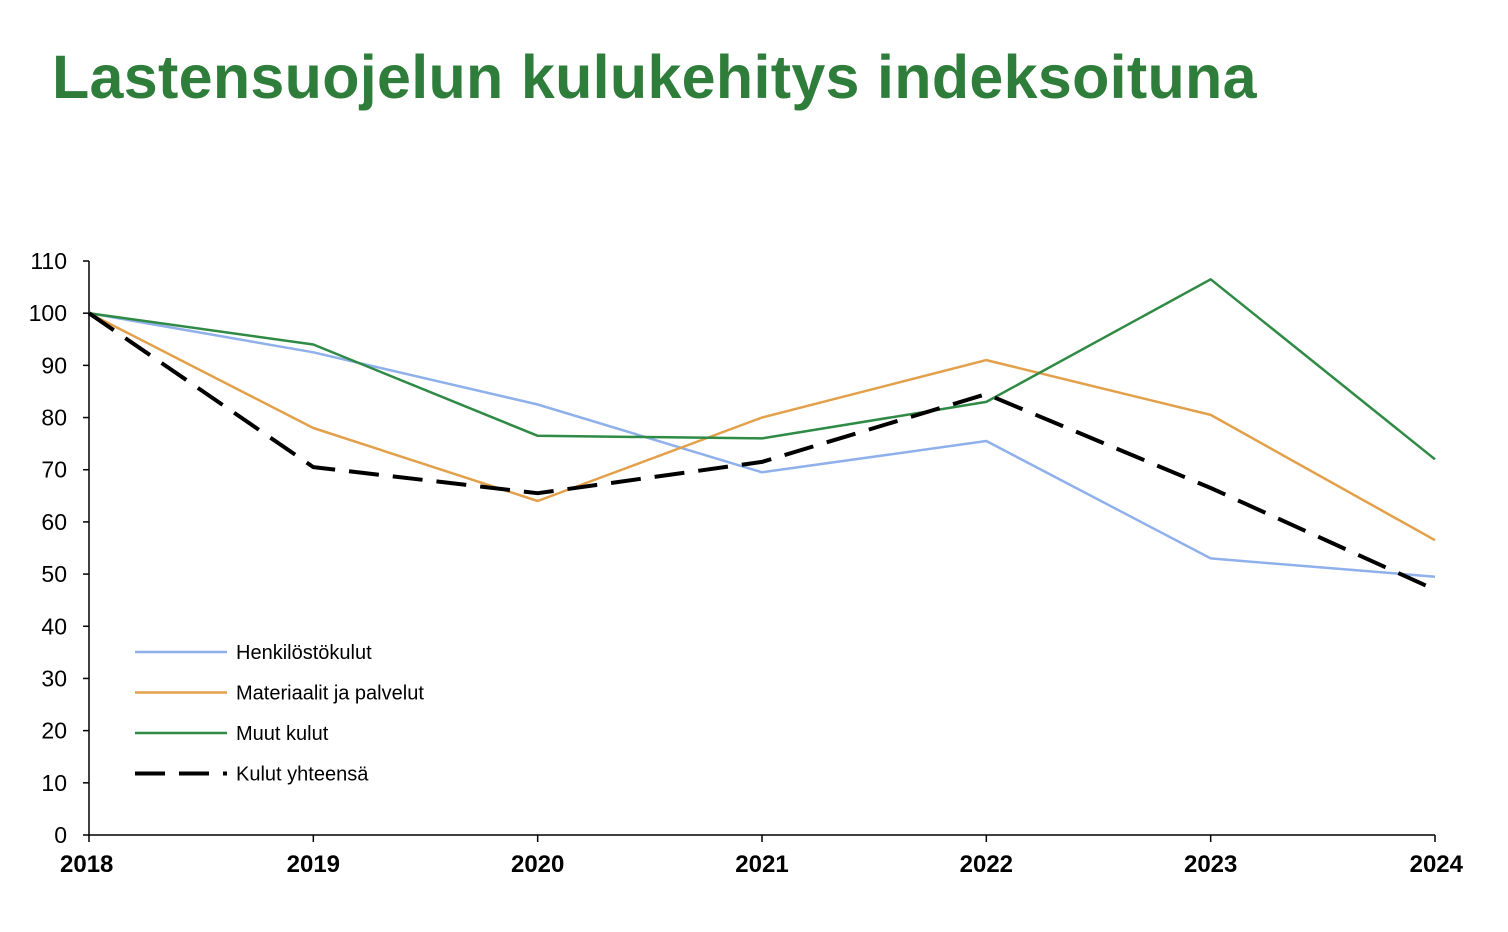  Describe the element at coordinates (54, 626) in the screenshot. I see `y-tick-label: 40` at that location.